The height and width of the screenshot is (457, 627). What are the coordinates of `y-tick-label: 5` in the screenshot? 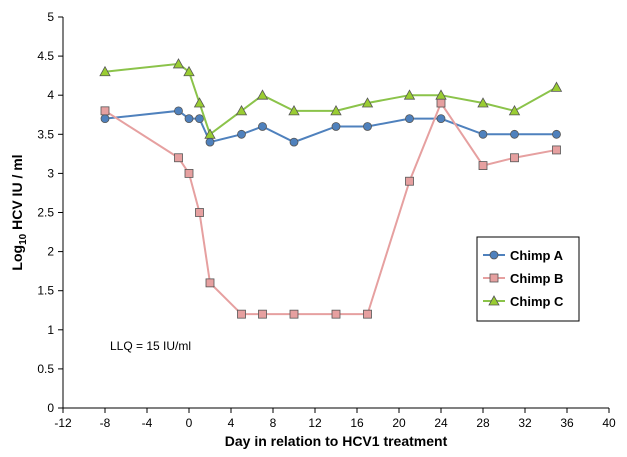 It's located at (50, 17).